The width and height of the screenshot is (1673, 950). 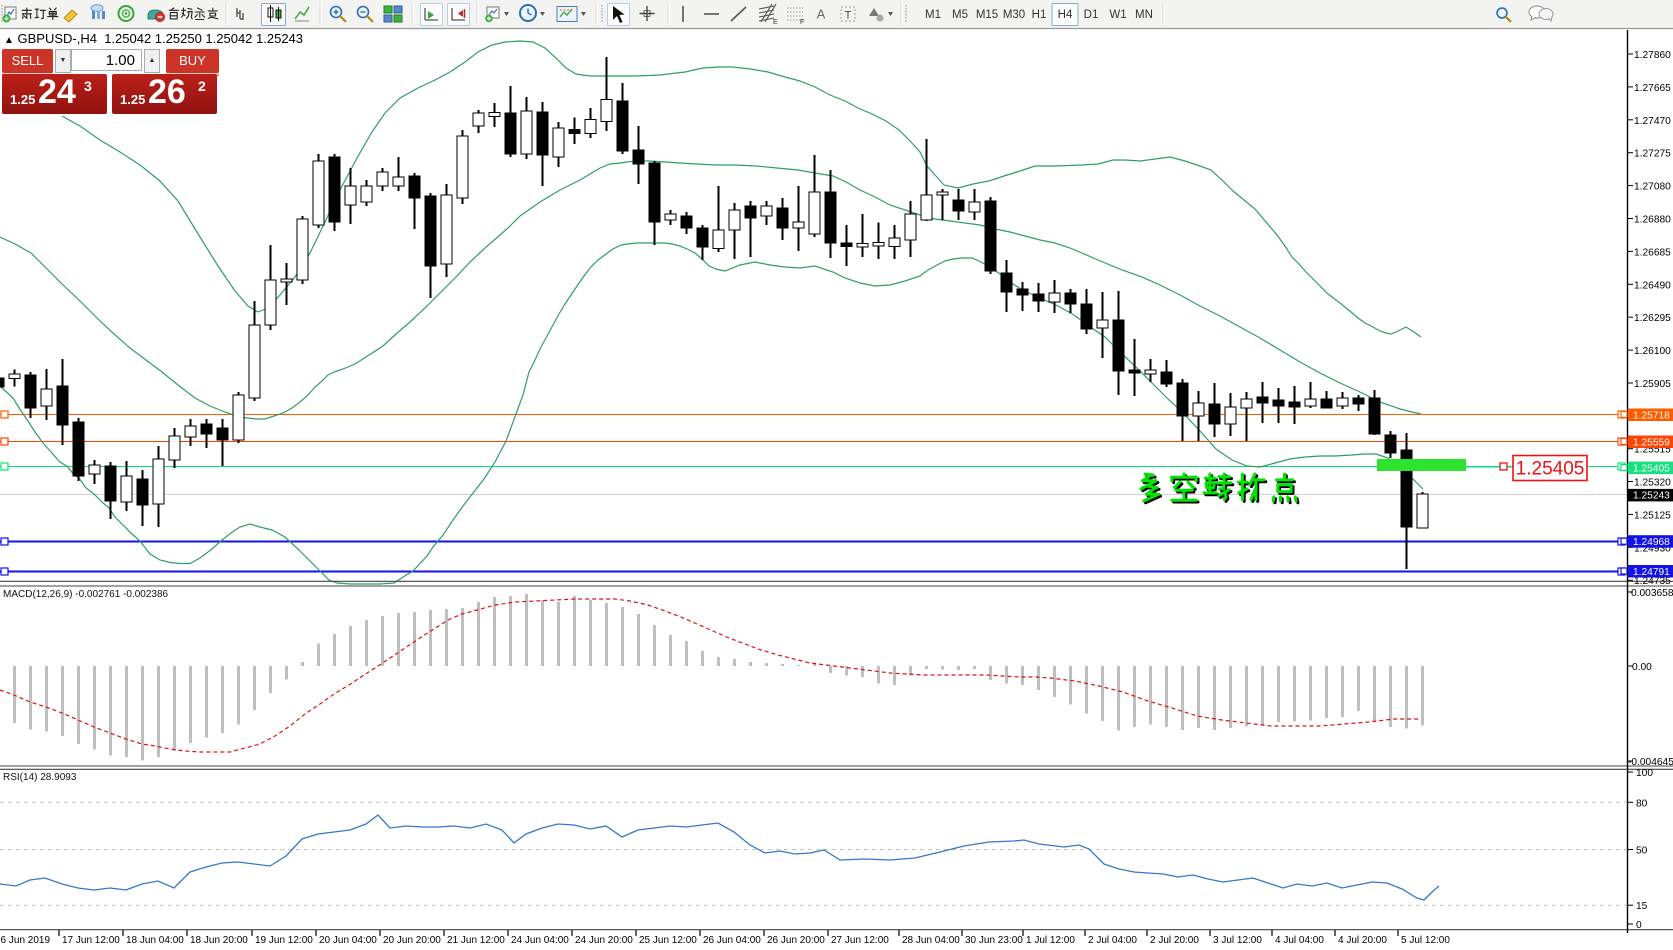 What do you see at coordinates (1652, 483) in the screenshot?
I see `svg-text: 1.25320` at bounding box center [1652, 483].